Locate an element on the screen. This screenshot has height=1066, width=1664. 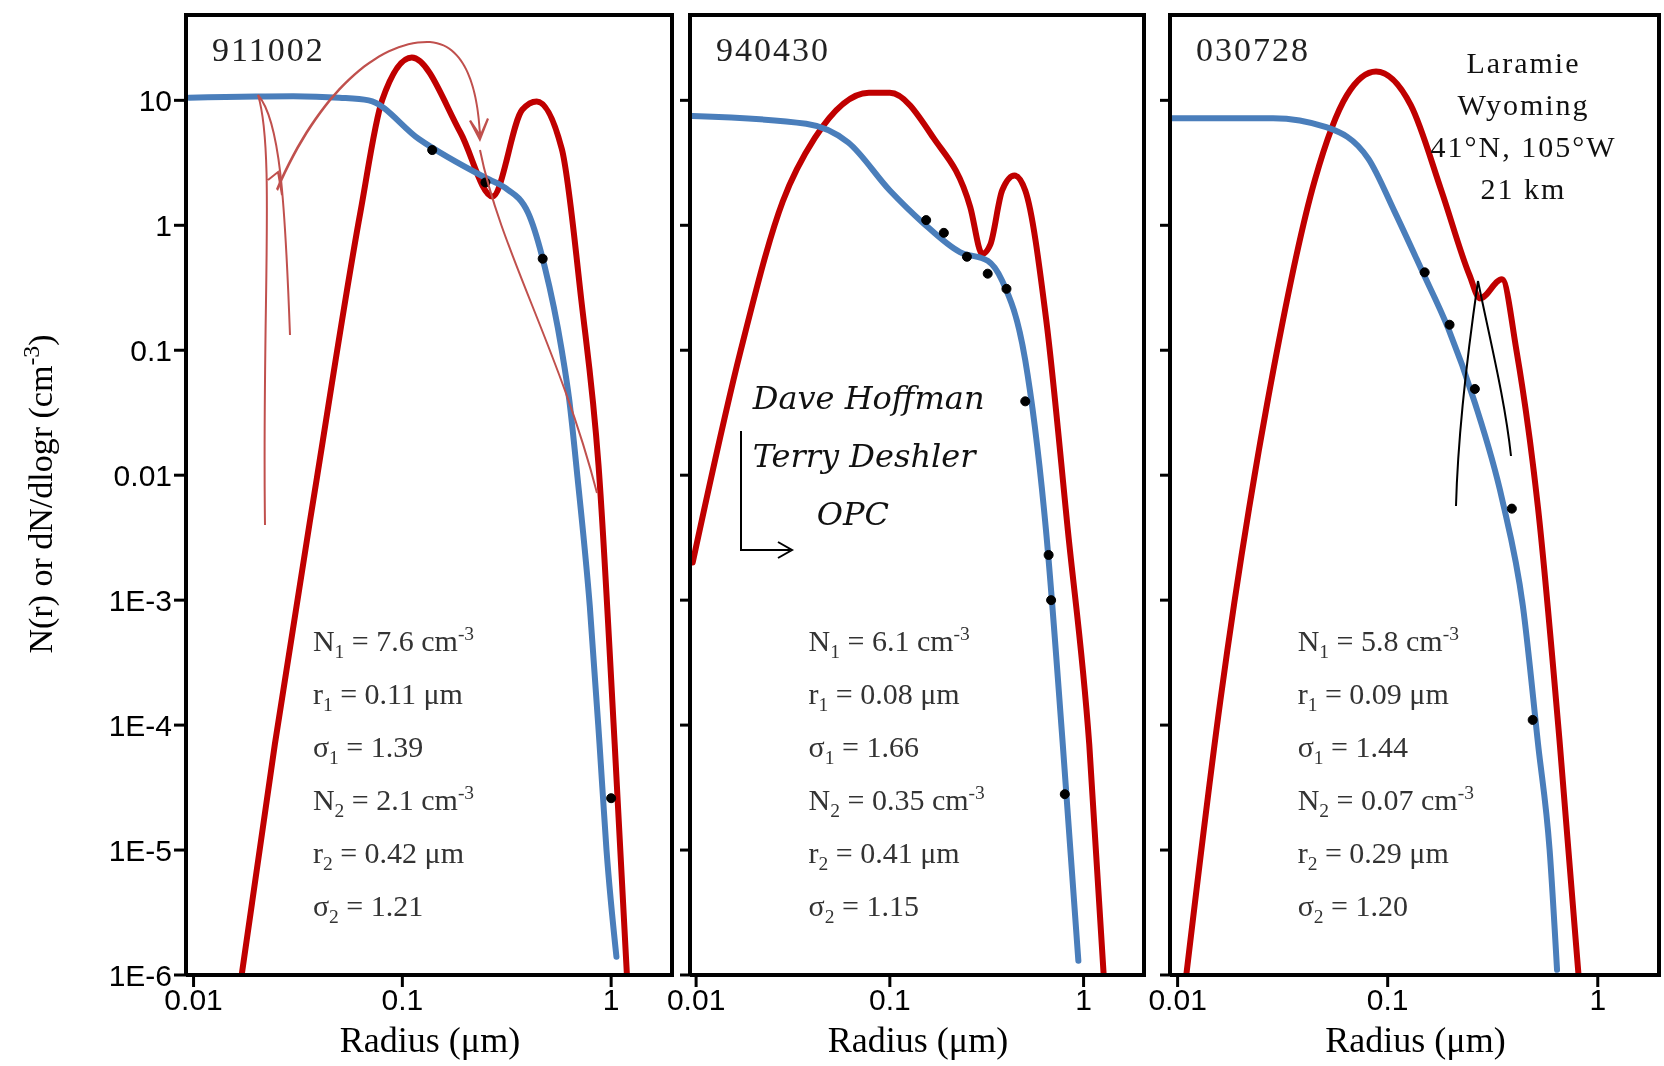
annotation: 21 km is located at coordinates (1523, 188).